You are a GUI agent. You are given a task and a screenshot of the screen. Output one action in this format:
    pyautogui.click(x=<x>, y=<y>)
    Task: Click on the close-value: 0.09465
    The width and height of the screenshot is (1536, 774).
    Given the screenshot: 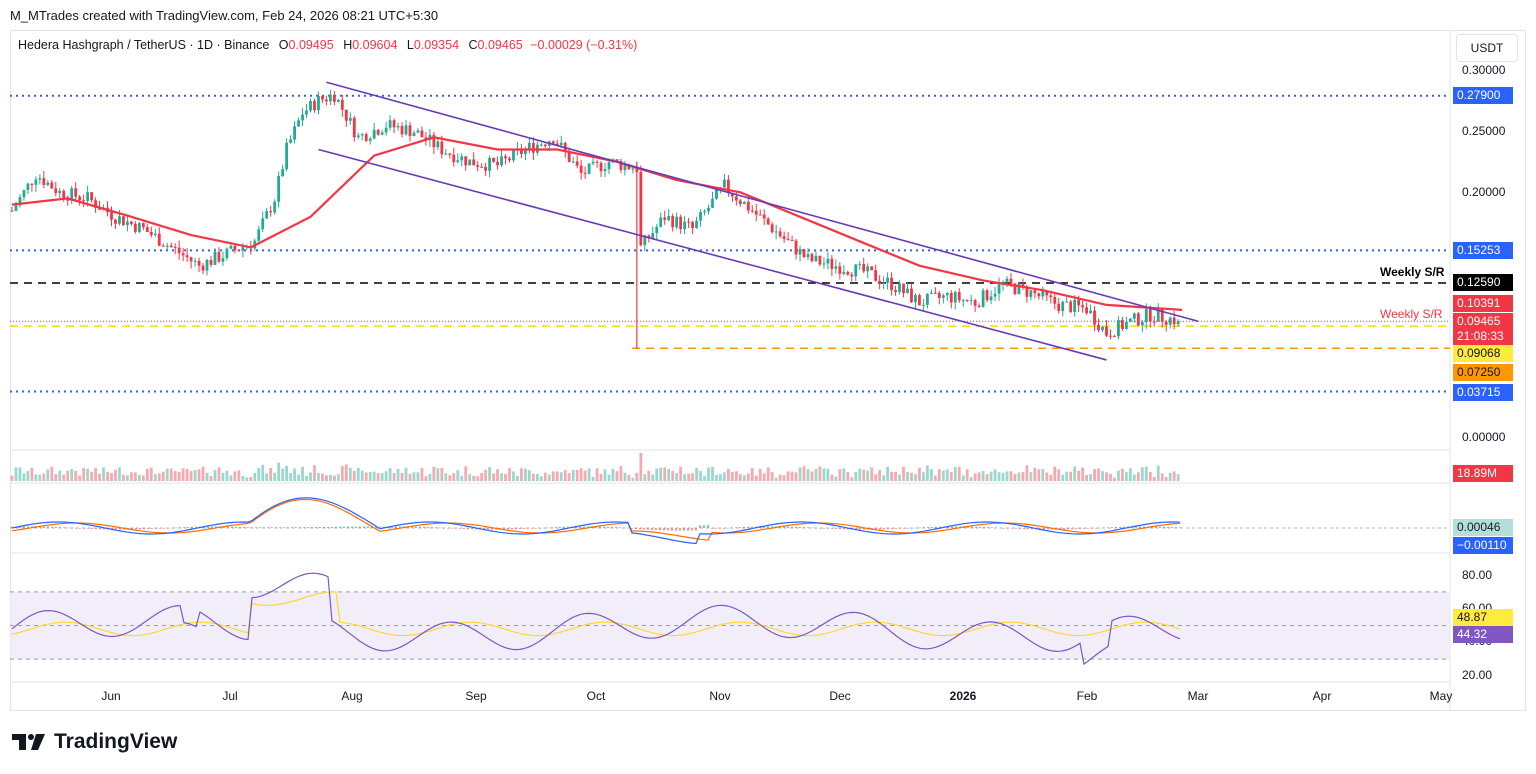 What is the action you would take?
    pyautogui.click(x=500, y=45)
    